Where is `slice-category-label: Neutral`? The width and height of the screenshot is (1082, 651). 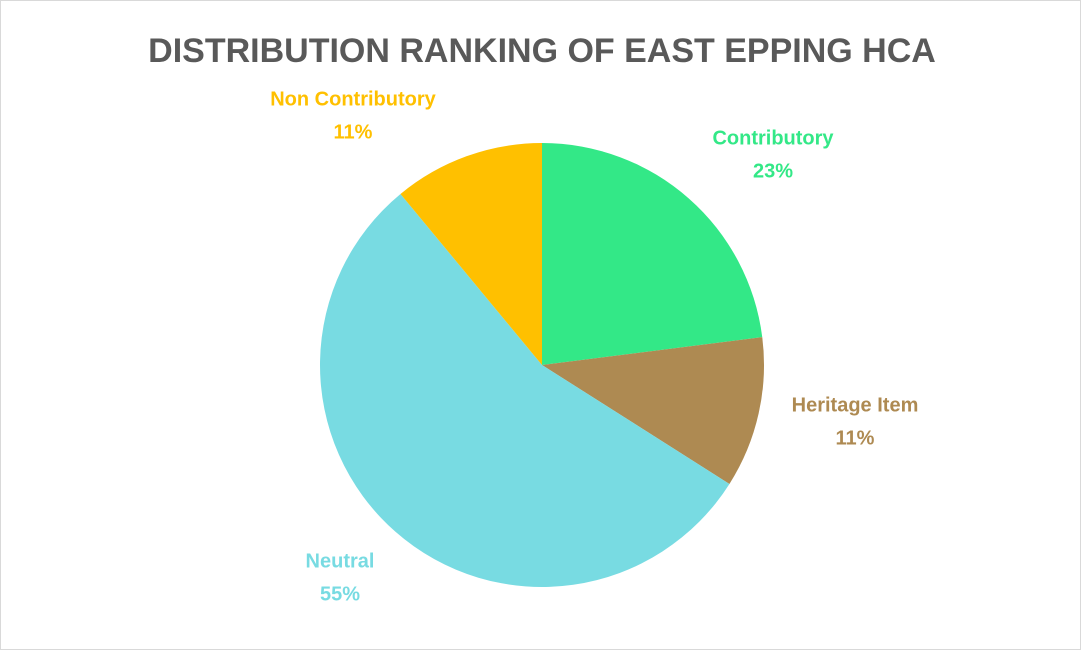 slice-category-label: Neutral is located at coordinates (340, 561).